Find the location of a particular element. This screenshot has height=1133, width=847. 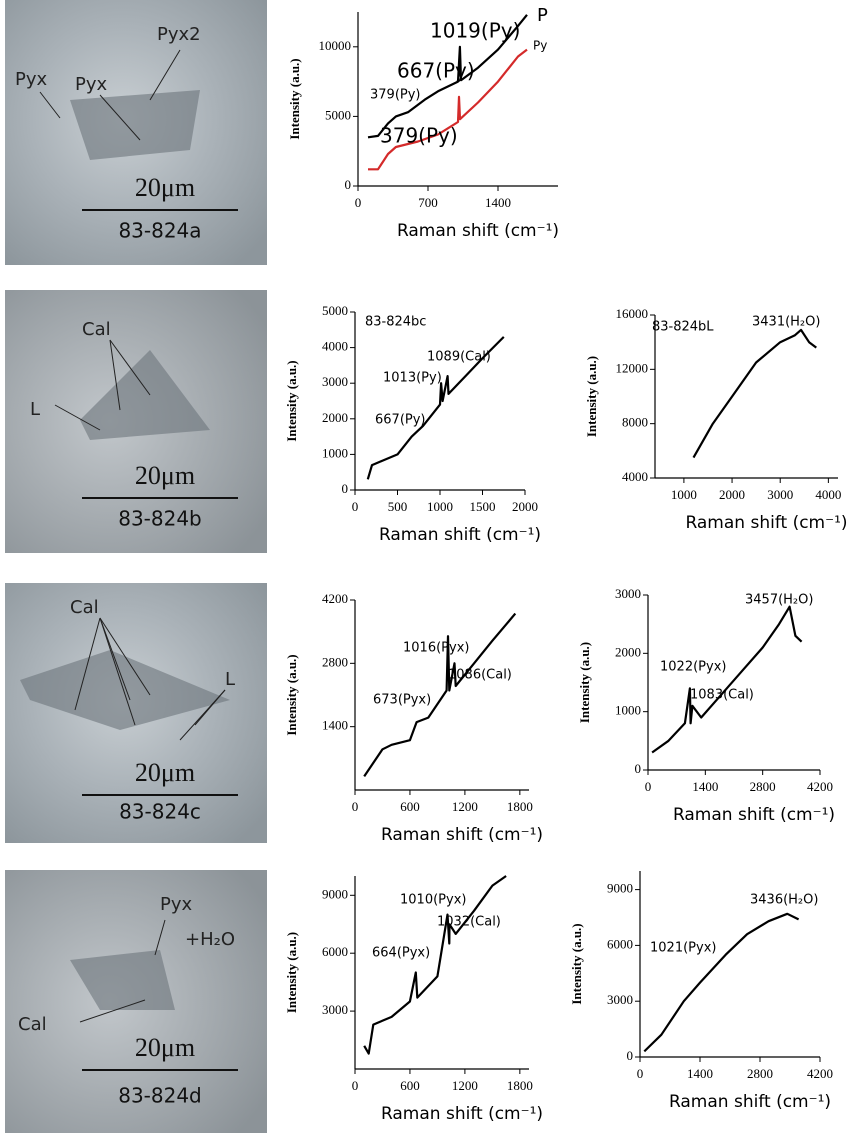

x-tick-label: 4200 is located at coordinates (820, 1073).